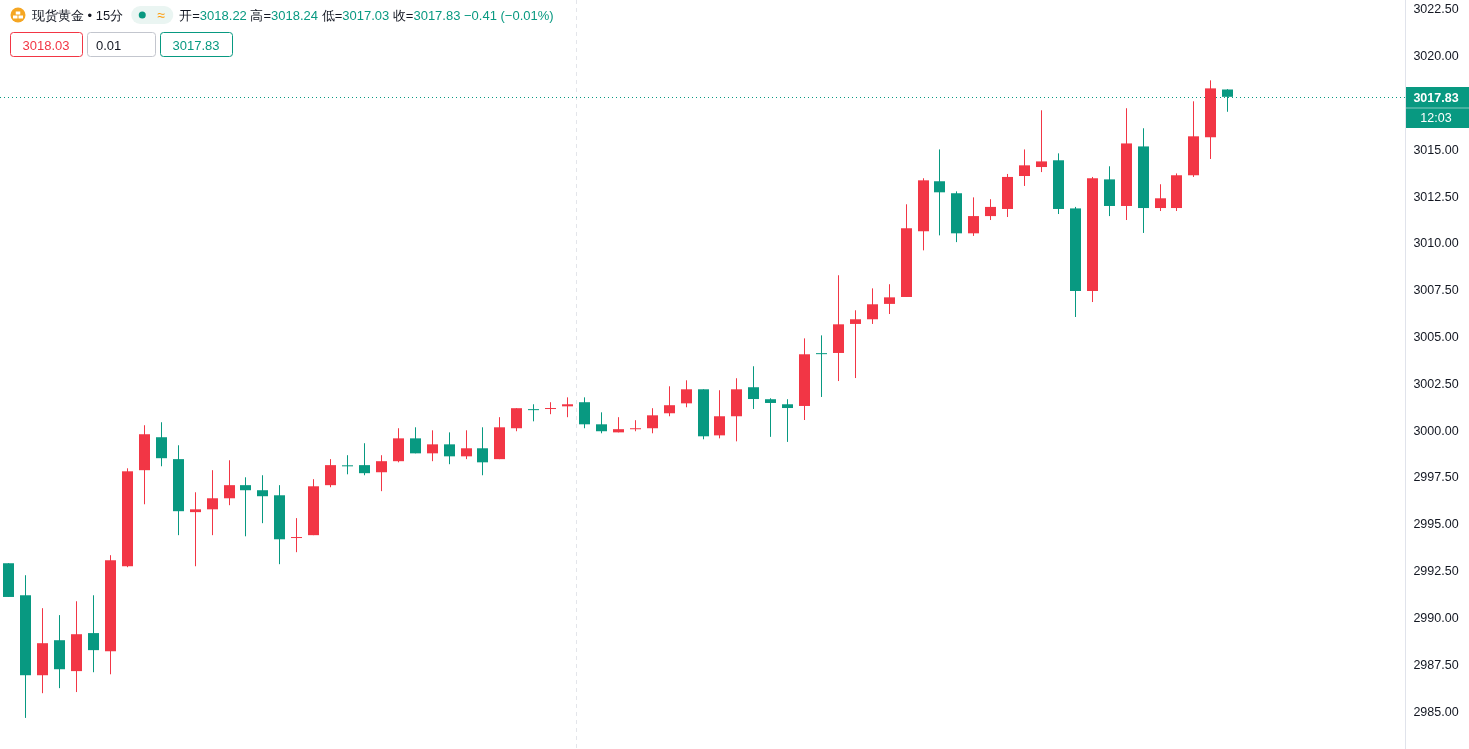 Image resolution: width=1469 pixels, height=749 pixels. Describe the element at coordinates (1436, 383) in the screenshot. I see `y-tick-label: 3002.50` at that location.